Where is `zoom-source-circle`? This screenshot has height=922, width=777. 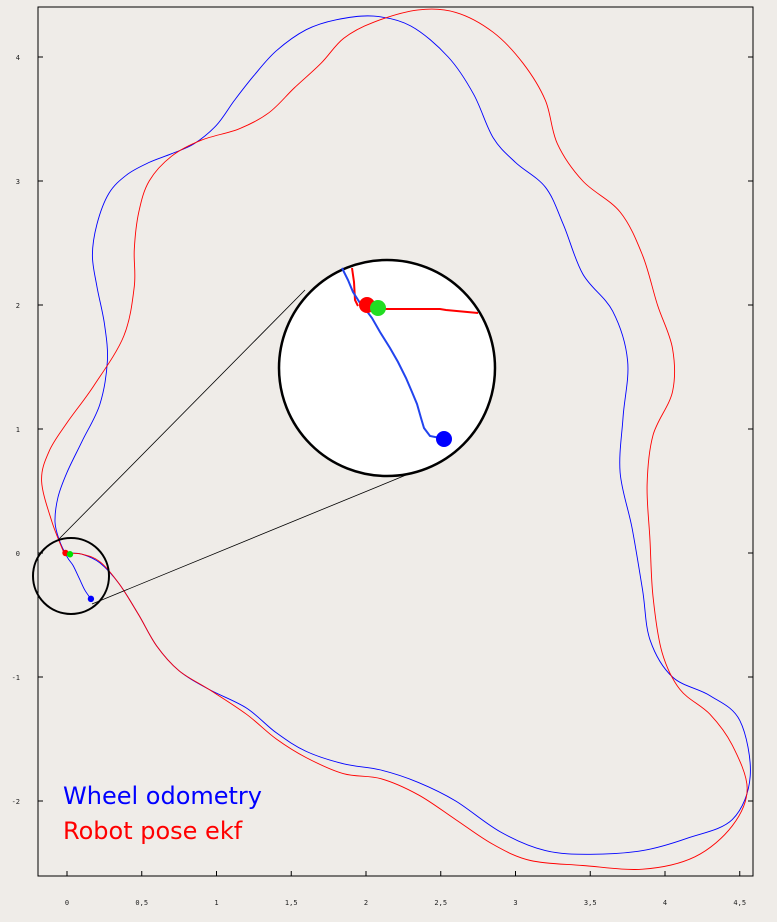
zoom-source-circle is located at coordinates (71, 576).